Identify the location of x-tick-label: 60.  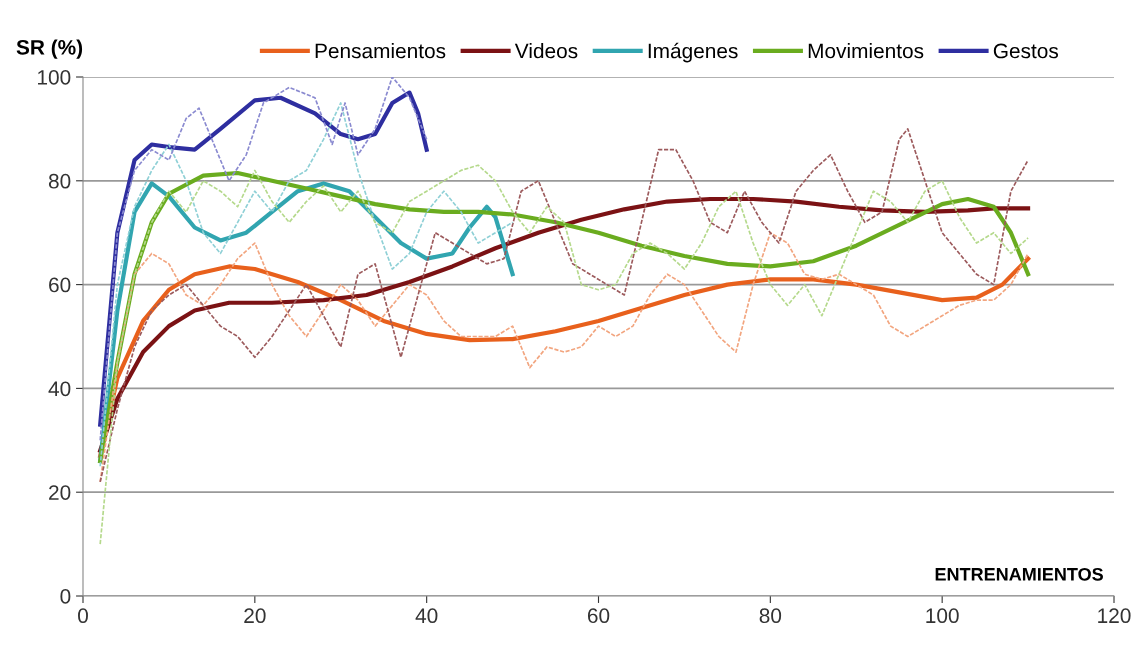
(598, 616).